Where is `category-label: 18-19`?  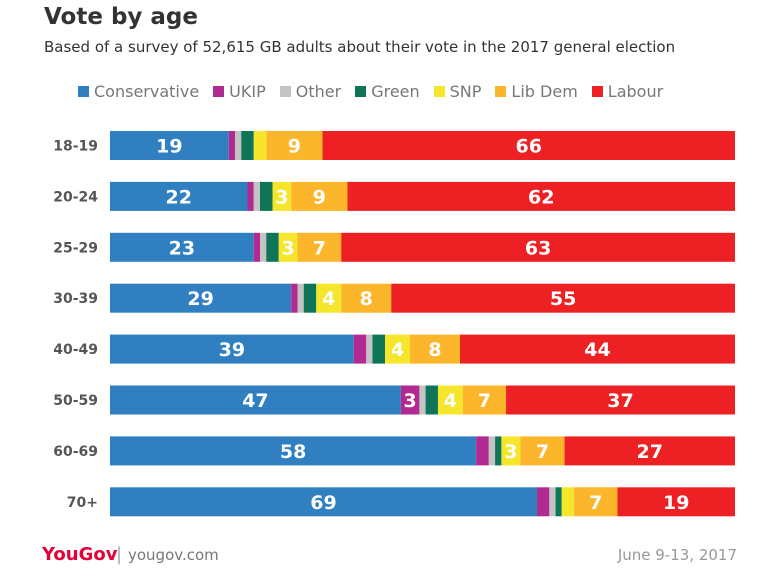 category-label: 18-19 is located at coordinates (75, 147).